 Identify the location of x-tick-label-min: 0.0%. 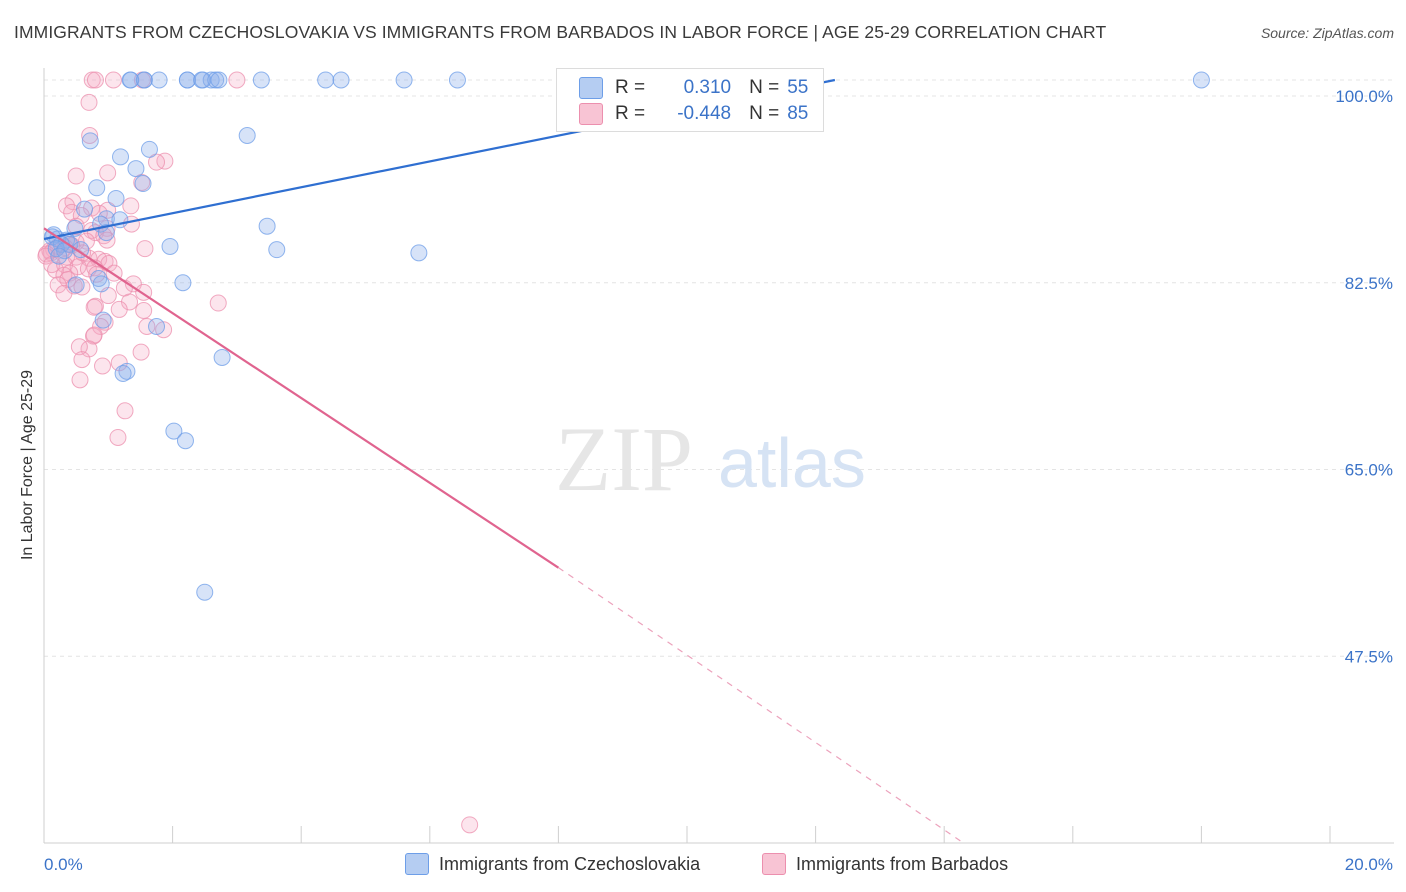
(63, 864).